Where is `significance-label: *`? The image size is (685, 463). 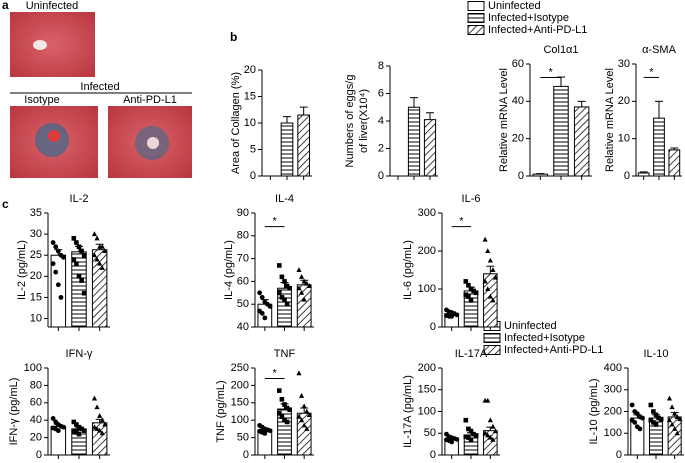
significance-label: * is located at coordinates (275, 373).